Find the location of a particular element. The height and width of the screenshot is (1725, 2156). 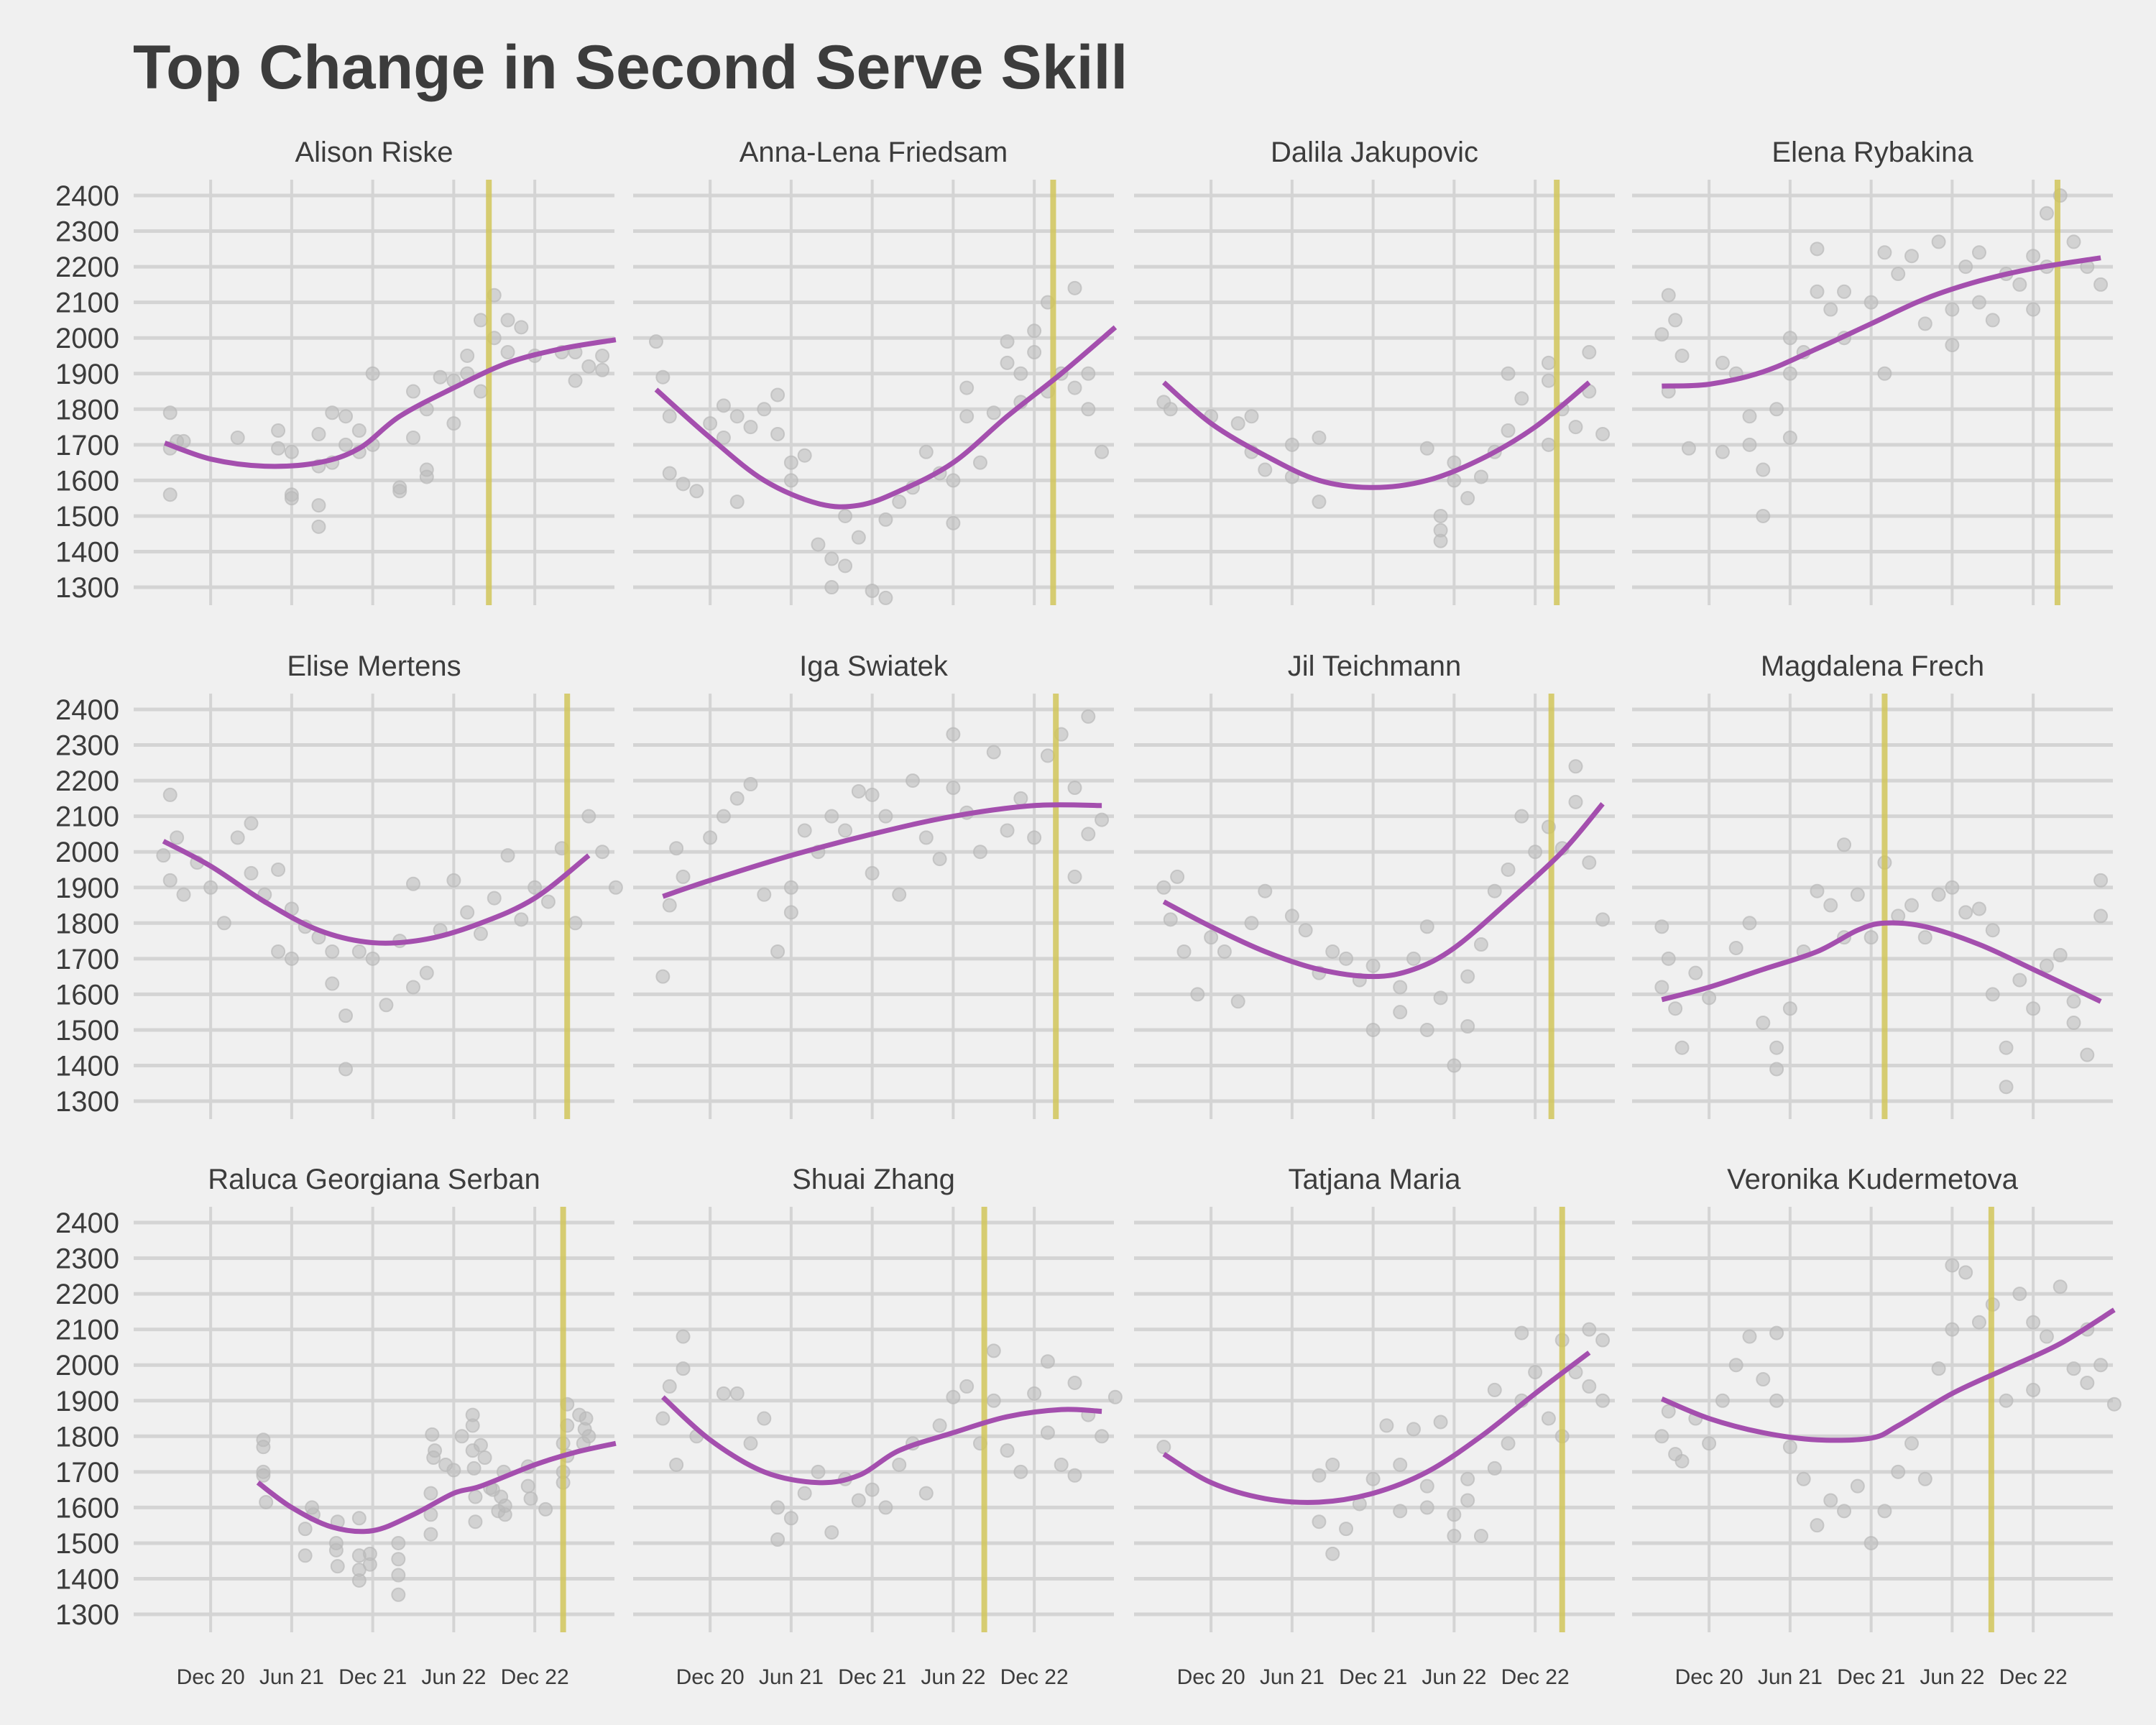

y-tick-label: 1300 is located at coordinates (87, 1615).